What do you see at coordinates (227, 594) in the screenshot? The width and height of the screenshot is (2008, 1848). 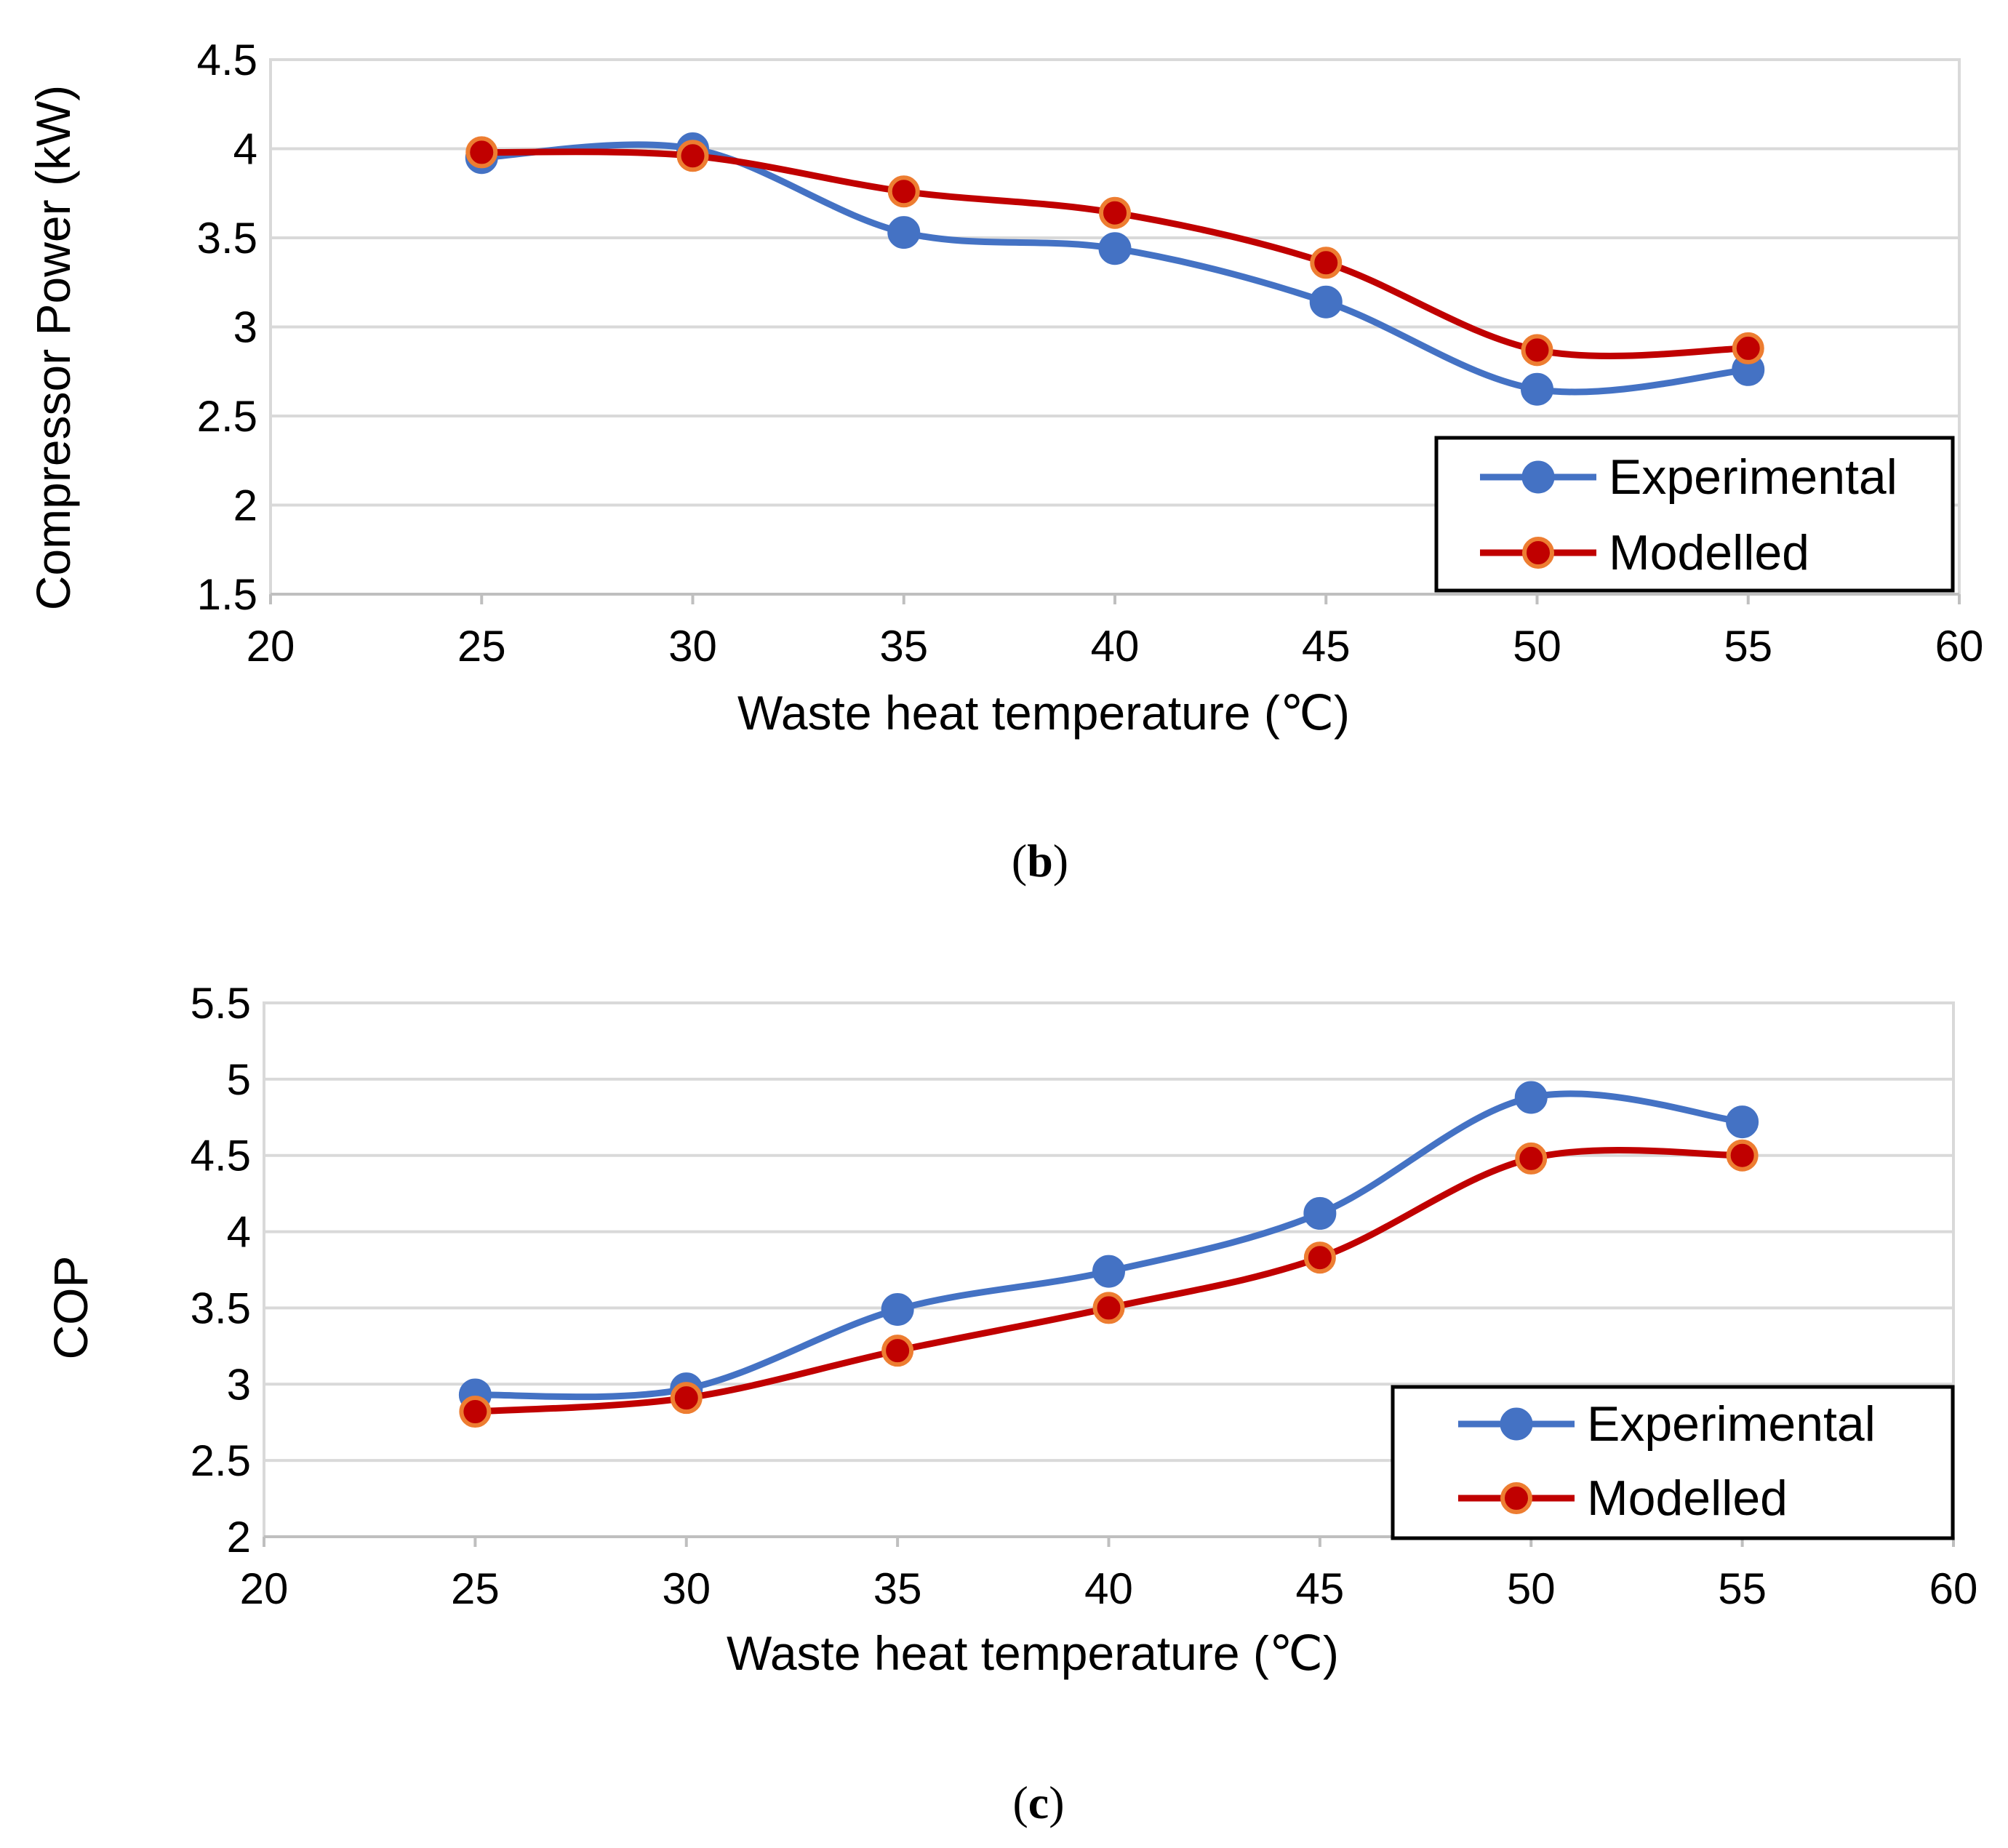 I see `y-tick-label: 1.5` at bounding box center [227, 594].